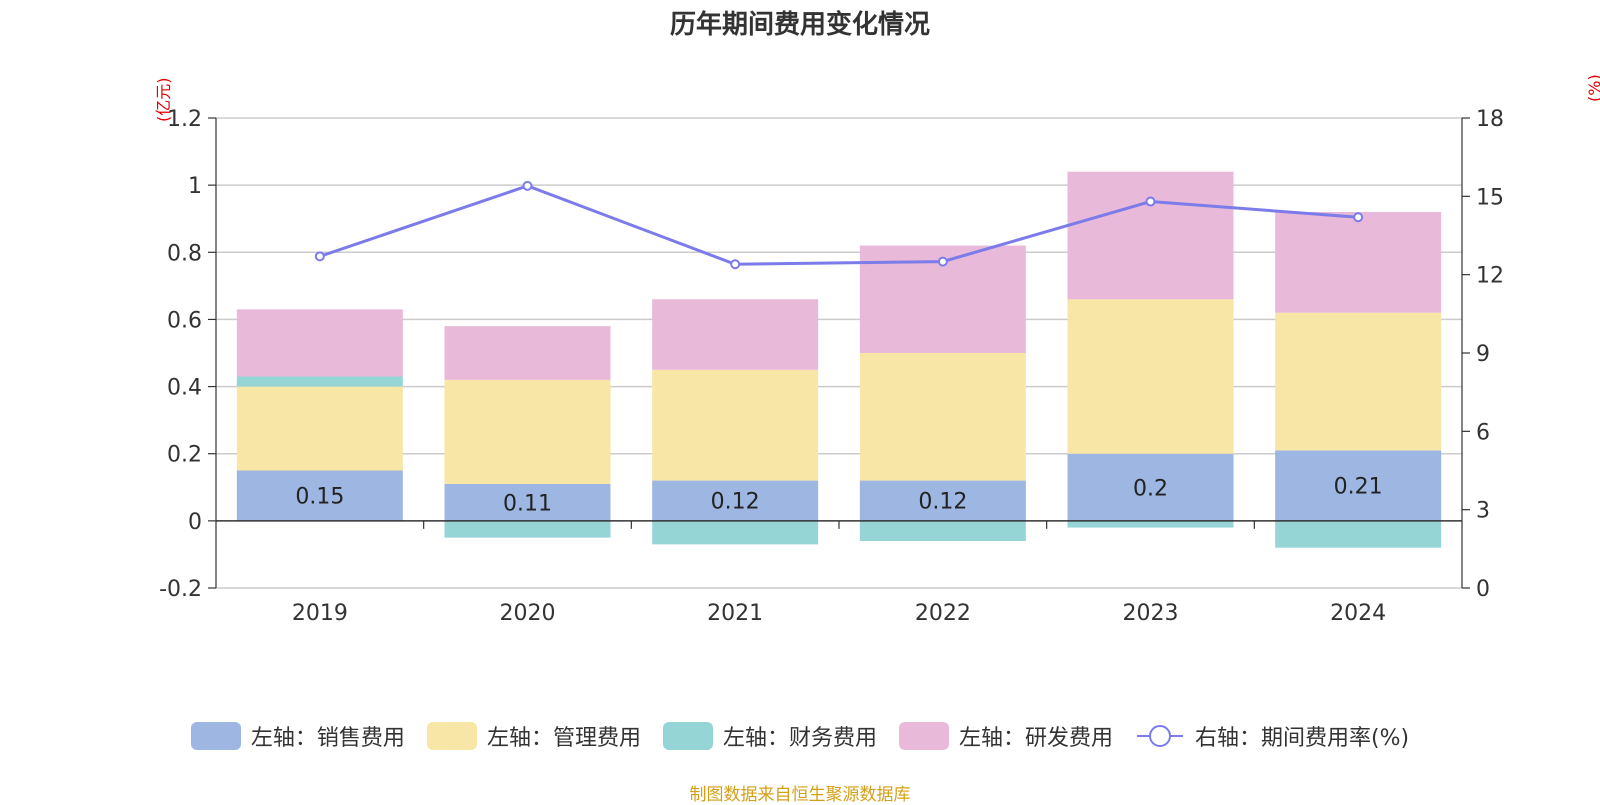  What do you see at coordinates (528, 613) in the screenshot?
I see `x-tick-label: 2020` at bounding box center [528, 613].